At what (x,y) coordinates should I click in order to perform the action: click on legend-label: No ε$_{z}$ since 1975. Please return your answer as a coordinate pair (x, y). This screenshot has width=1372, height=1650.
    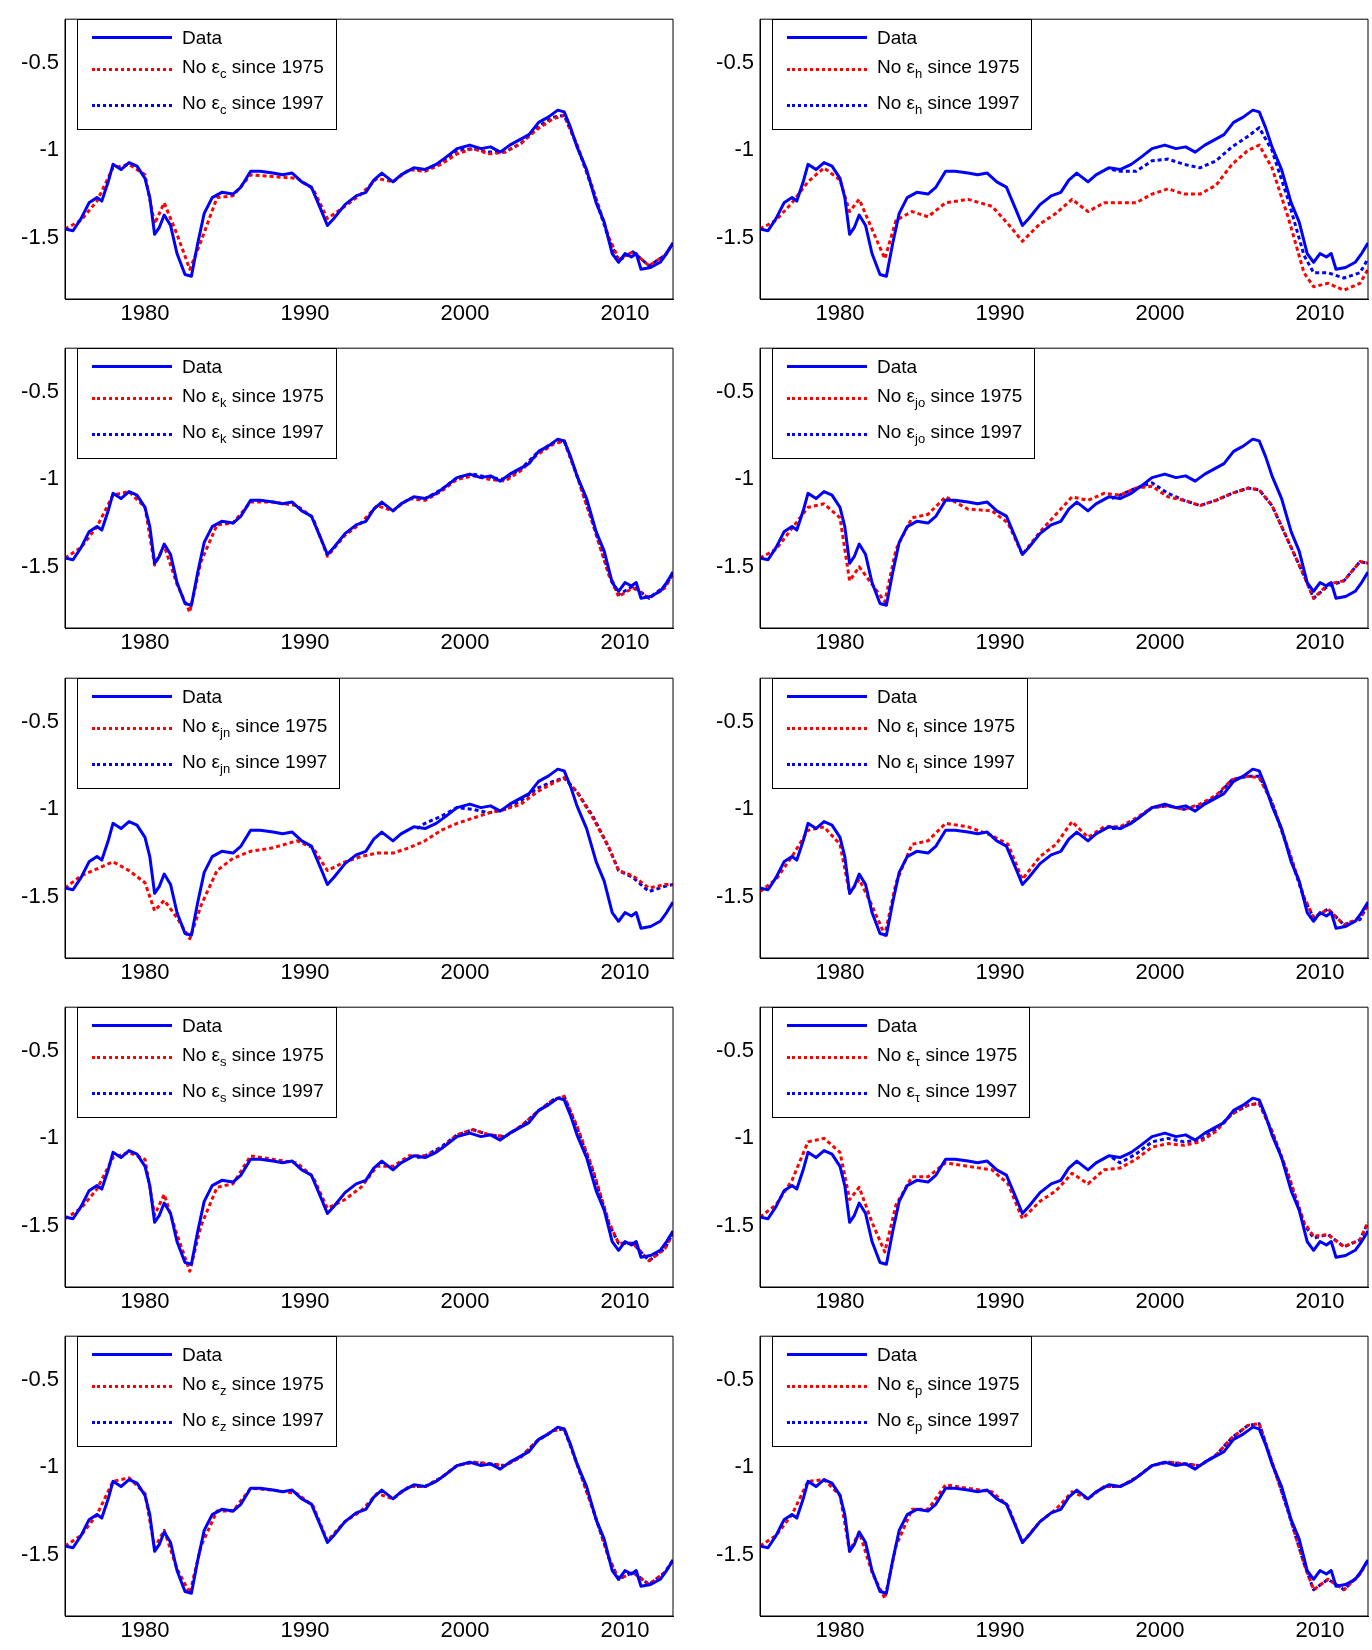
    Looking at the image, I should click on (253, 1386).